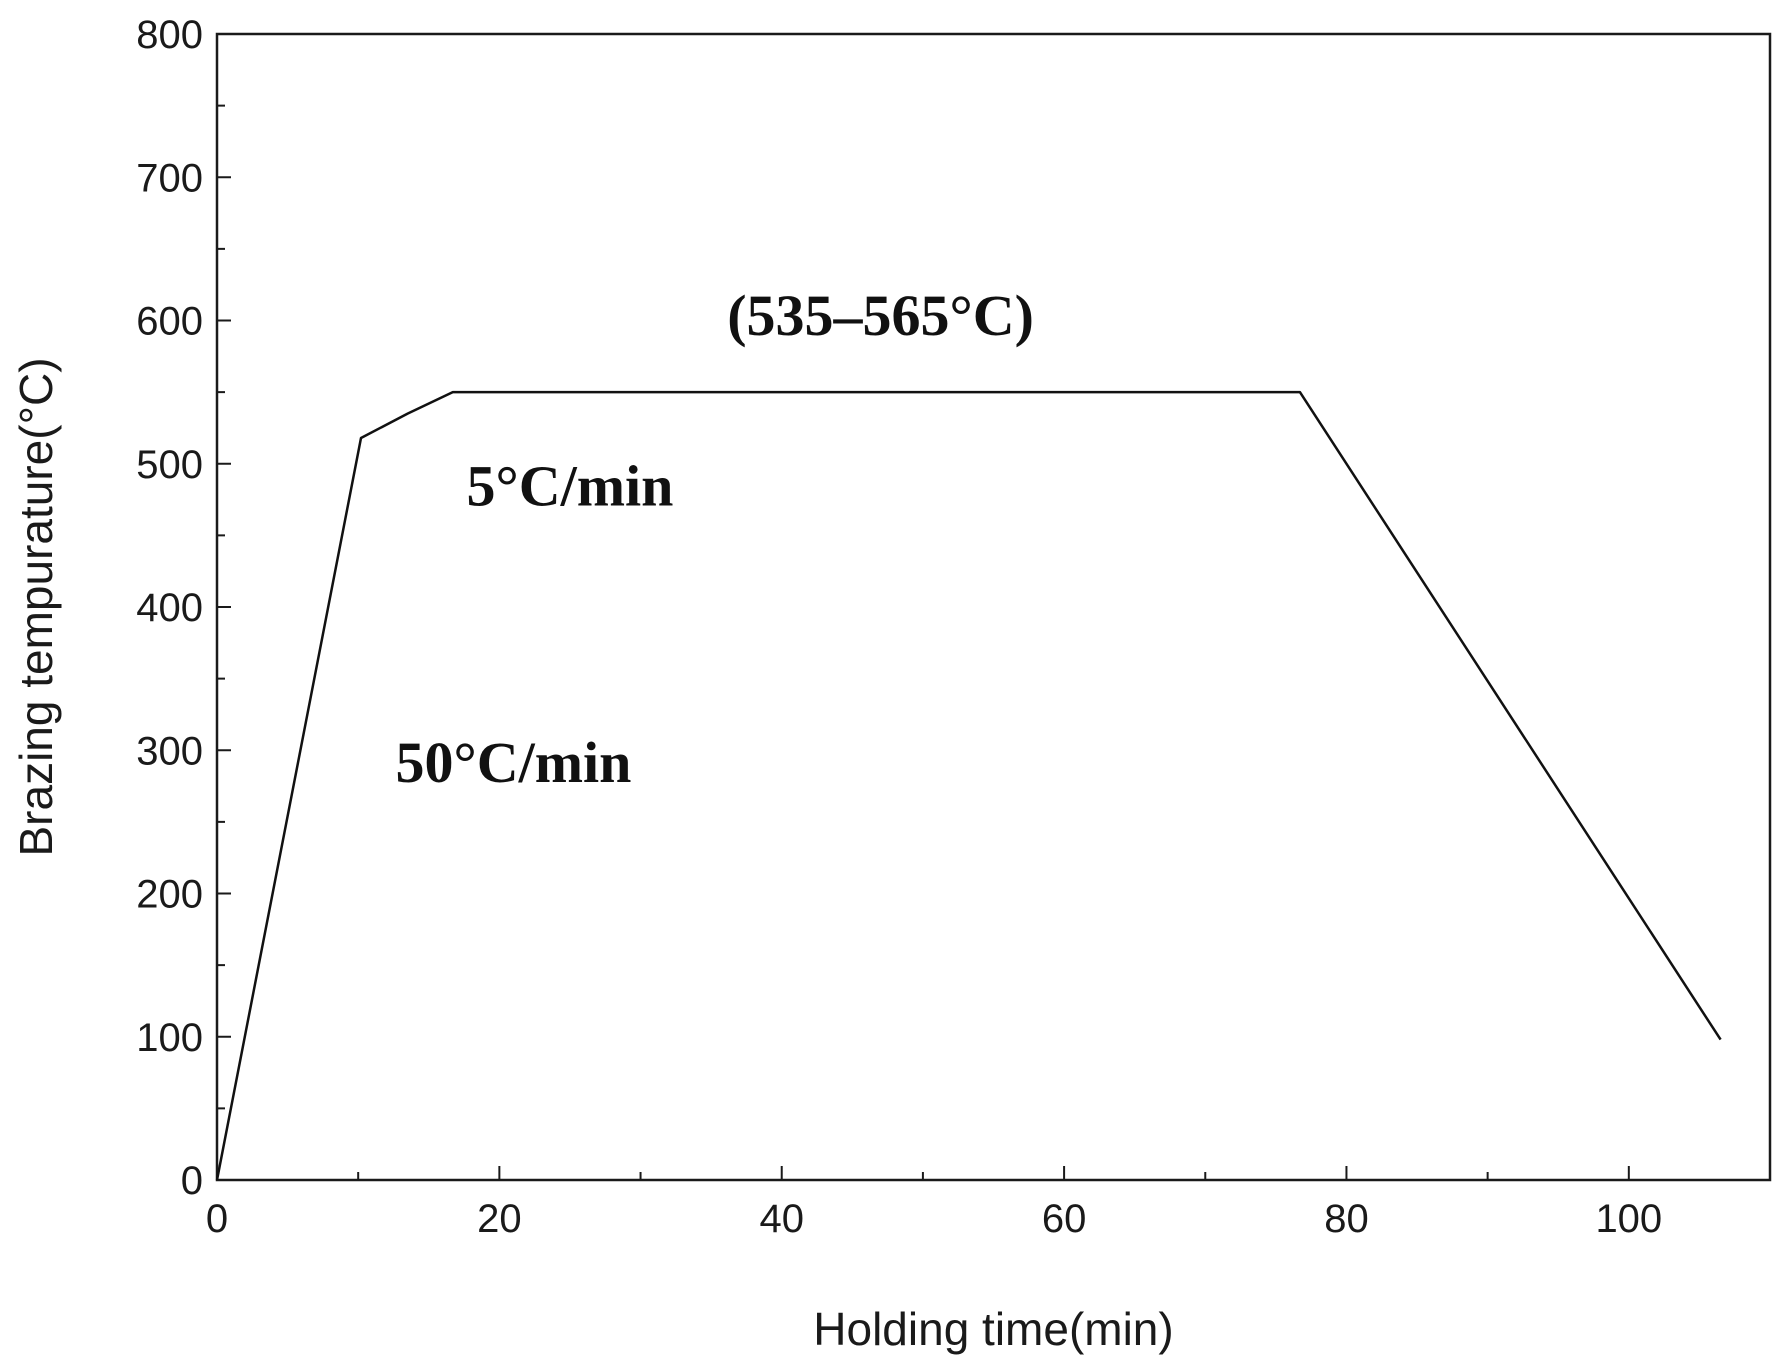  Describe the element at coordinates (880, 315) in the screenshot. I see `annotation-label: (535–565°C)` at that location.